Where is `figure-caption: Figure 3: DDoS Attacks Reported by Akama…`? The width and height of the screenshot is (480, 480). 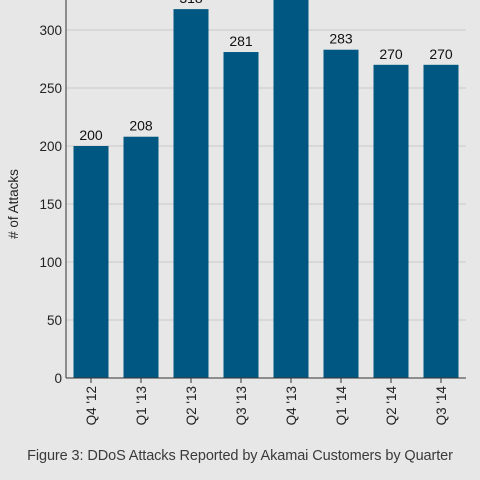
figure-caption: Figure 3: DDoS Attacks Reported by Akama… is located at coordinates (240, 456).